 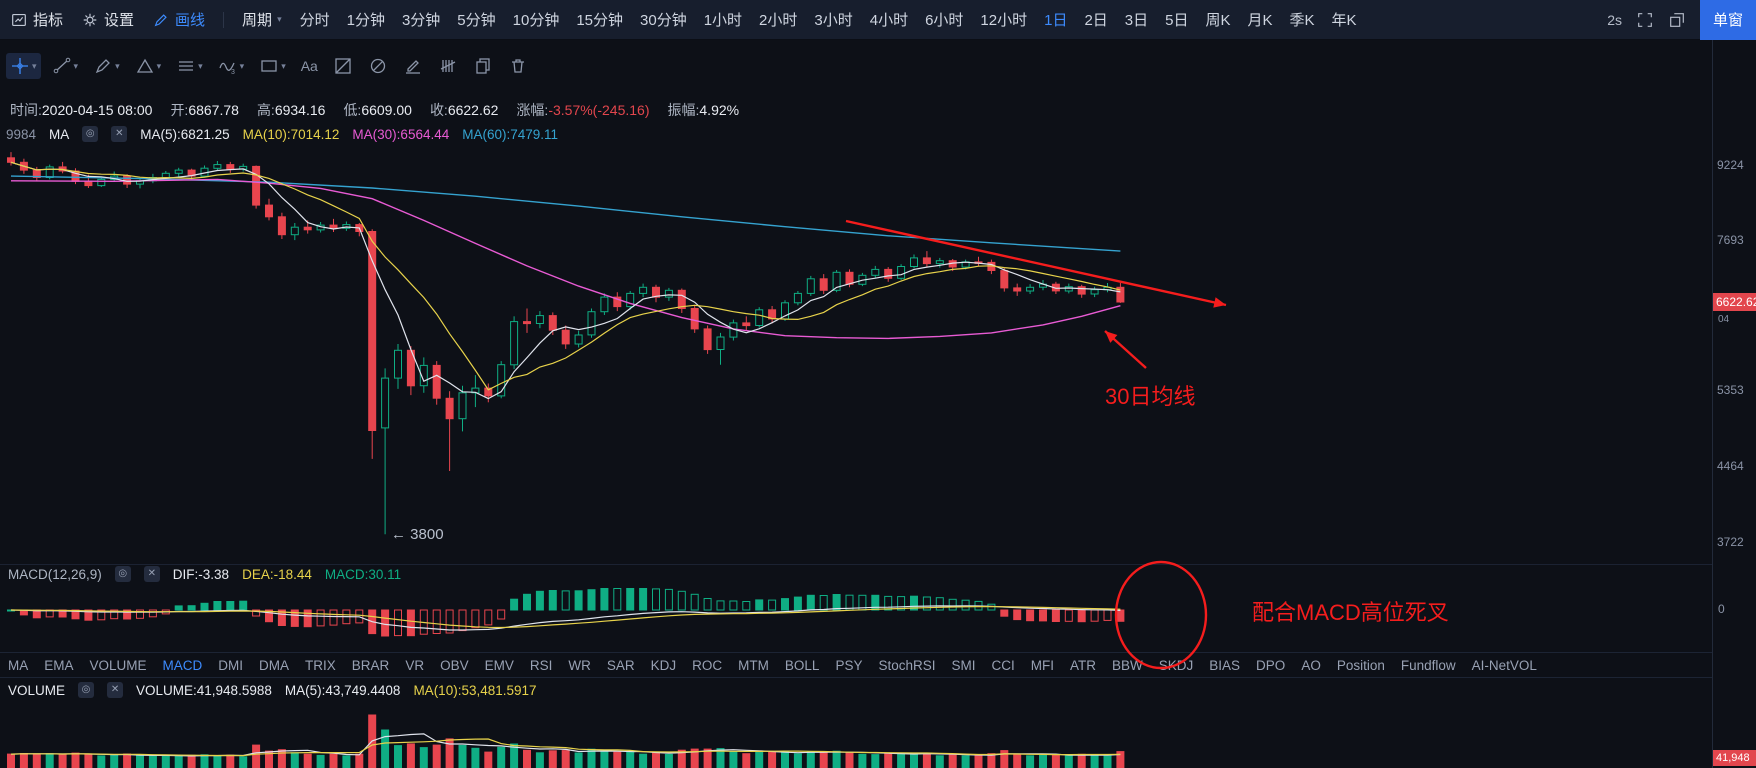 What do you see at coordinates (274, 665) in the screenshot?
I see `tab-DMA: DMA` at bounding box center [274, 665].